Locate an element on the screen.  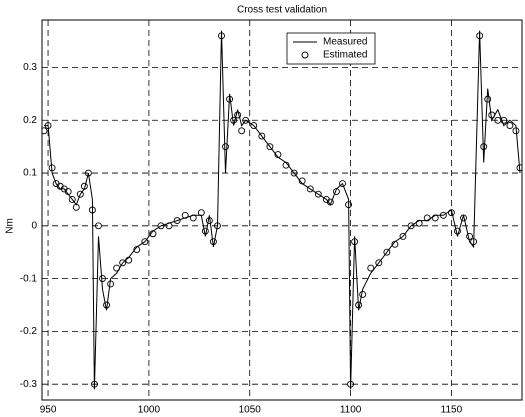
y-axis-label: Nm is located at coordinates (10, 226).